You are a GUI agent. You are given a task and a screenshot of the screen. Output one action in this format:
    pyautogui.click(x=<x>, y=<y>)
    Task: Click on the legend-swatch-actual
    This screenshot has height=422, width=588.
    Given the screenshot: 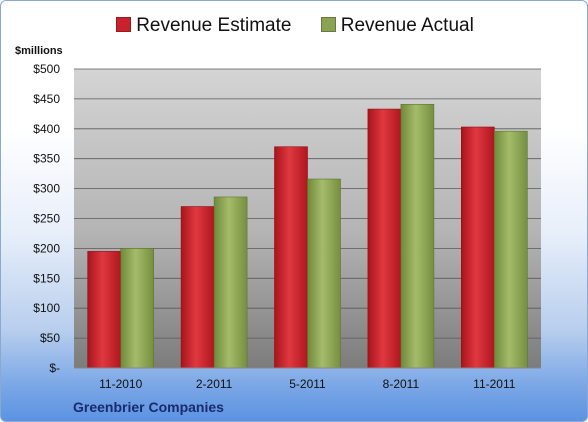 What is the action you would take?
    pyautogui.click(x=328, y=24)
    